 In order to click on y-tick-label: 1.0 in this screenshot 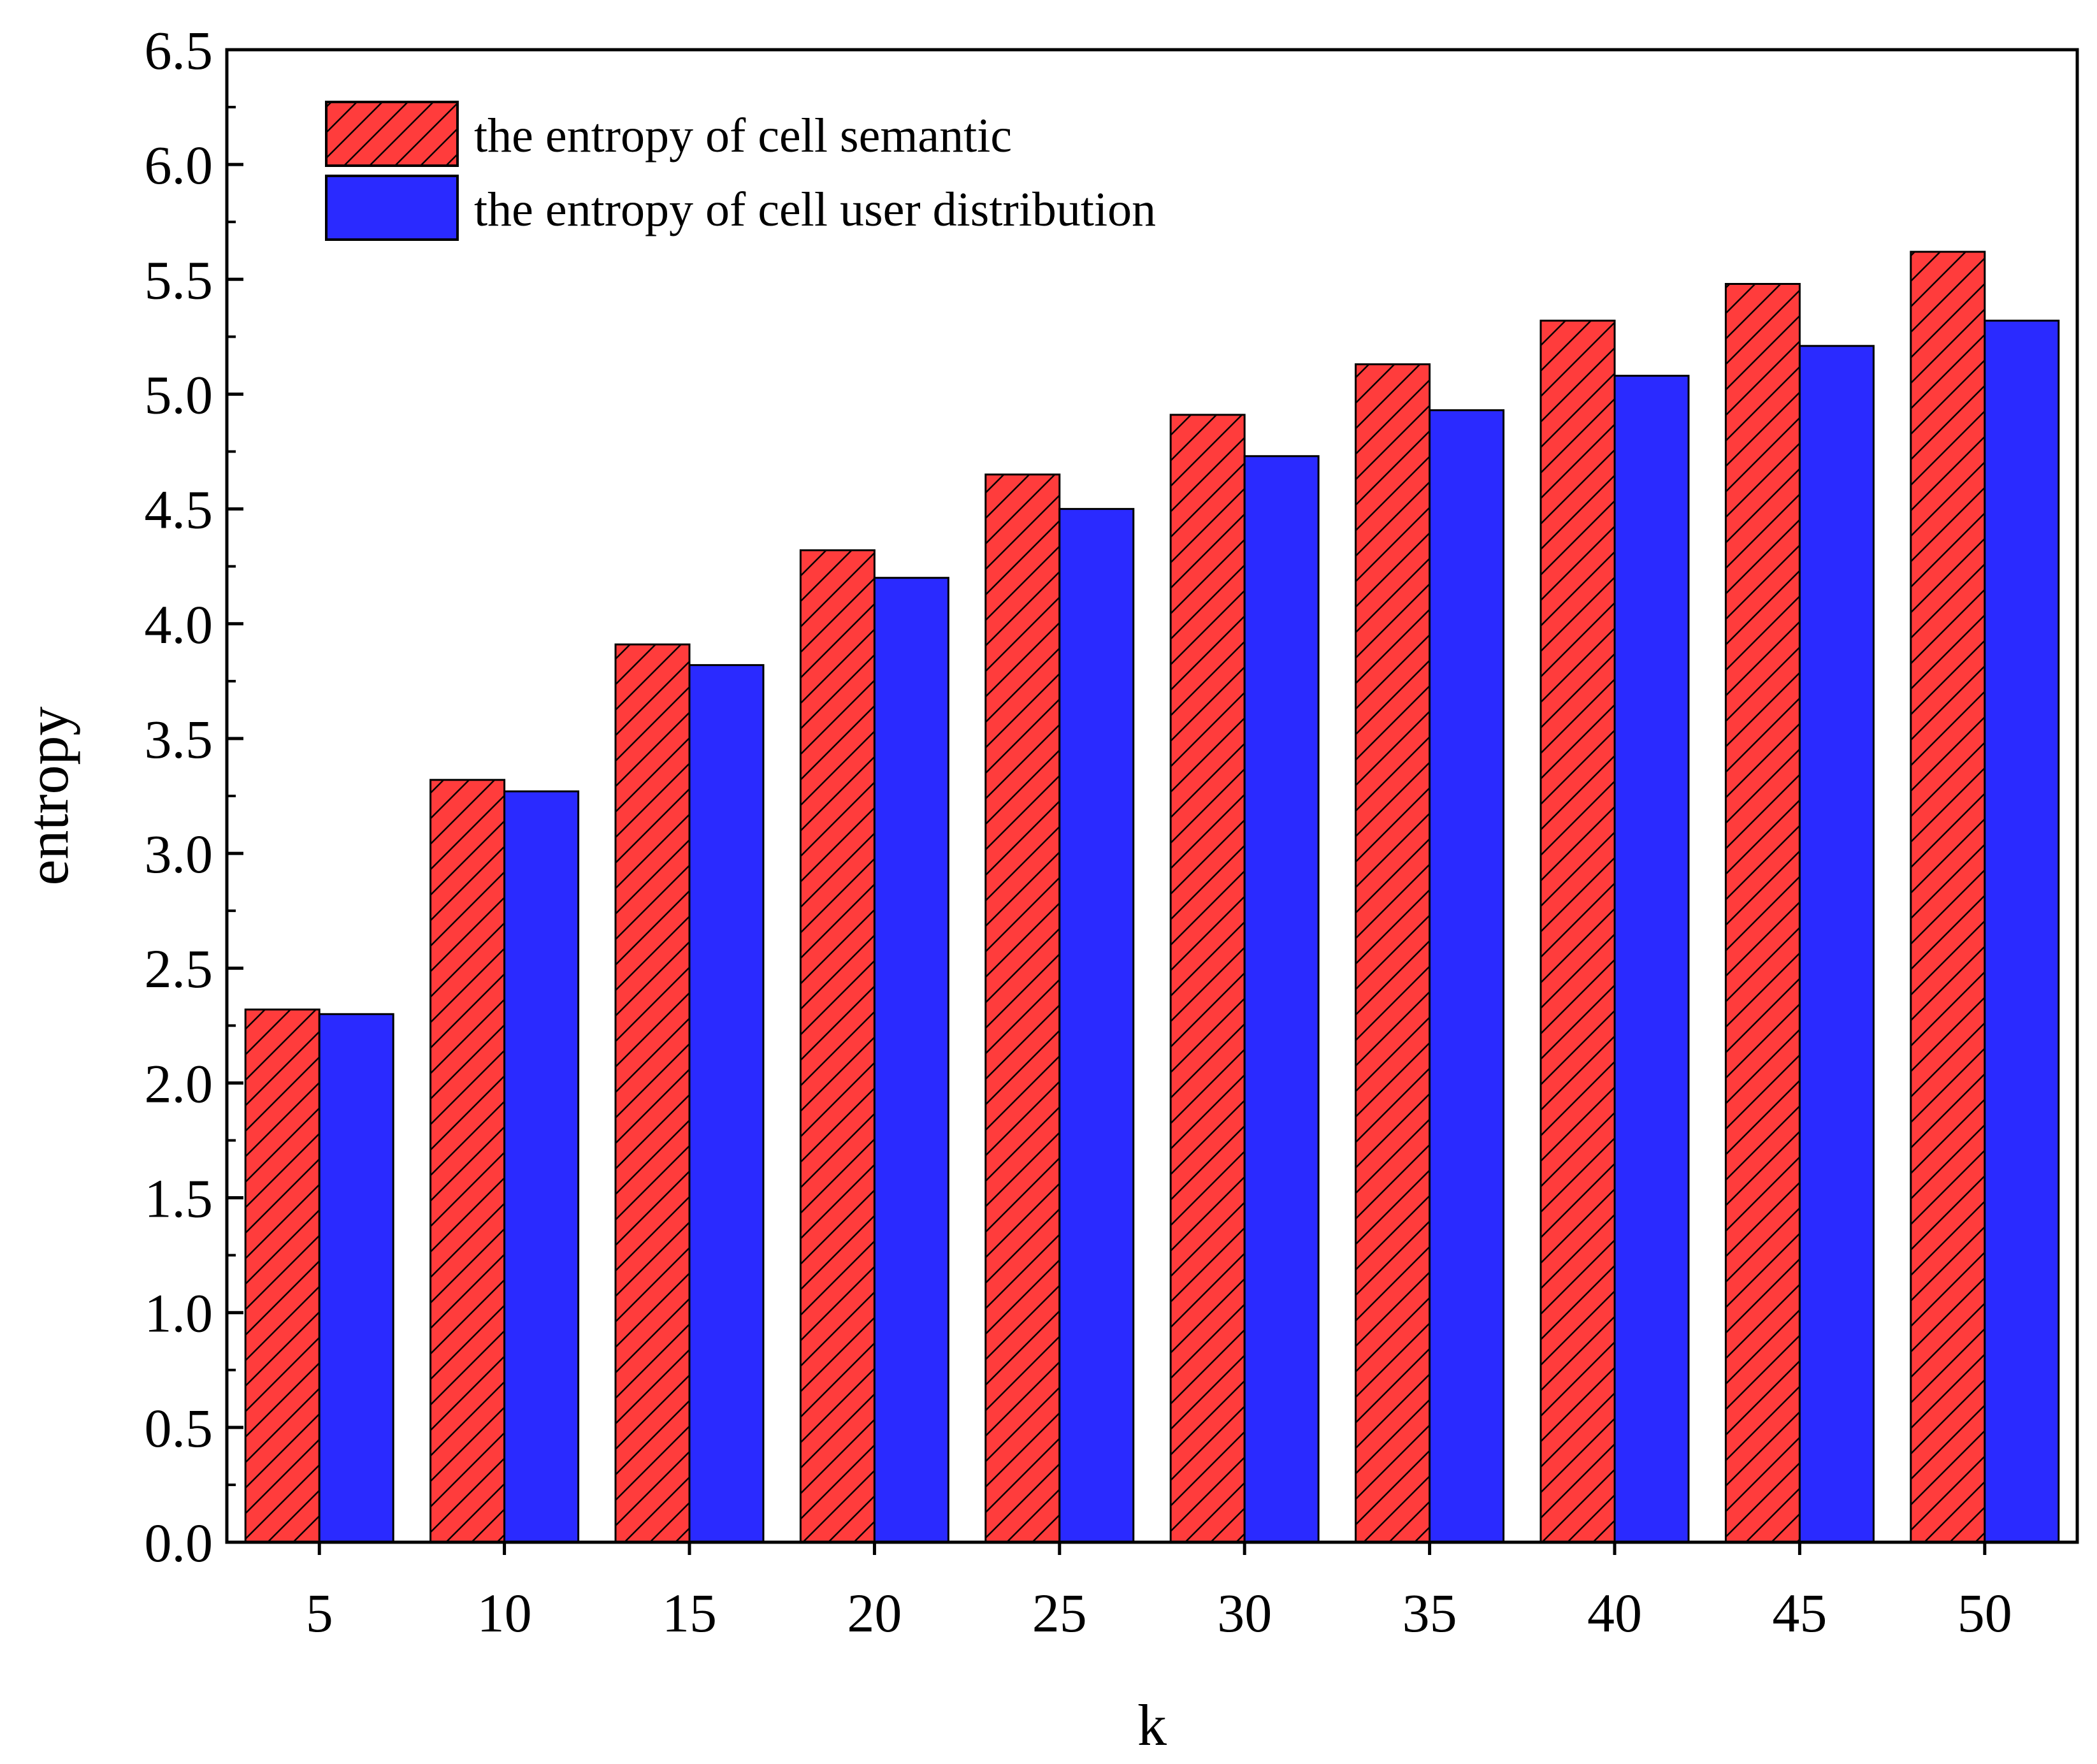, I will do `click(179, 1313)`.